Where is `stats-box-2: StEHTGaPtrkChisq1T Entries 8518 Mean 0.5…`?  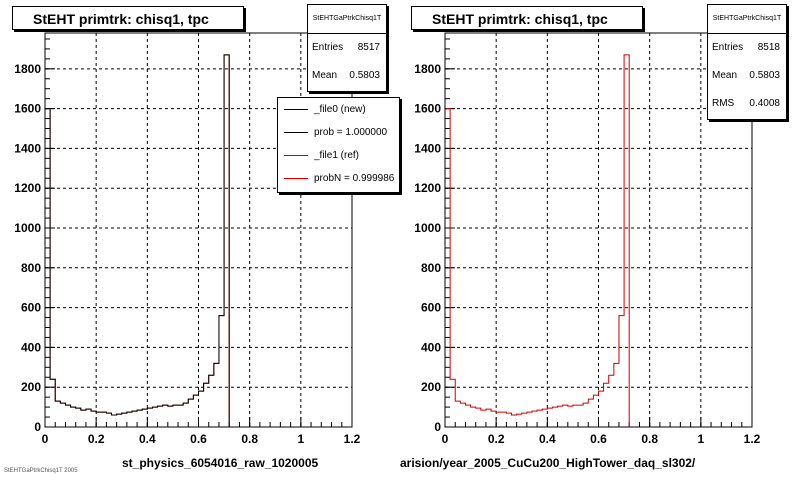
stats-box-2: StEHTGaPtrkChisq1T Entries 8518 Mean 0.5… is located at coordinates (747, 62).